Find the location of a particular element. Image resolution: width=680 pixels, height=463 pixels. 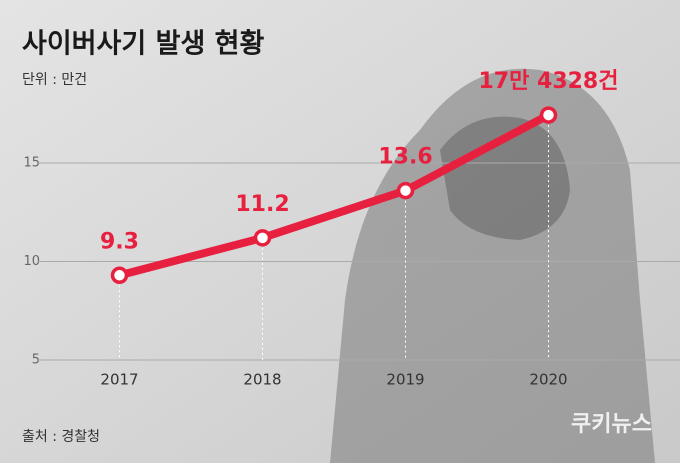

subtitle: 단위 : 만건 is located at coordinates (54, 80).